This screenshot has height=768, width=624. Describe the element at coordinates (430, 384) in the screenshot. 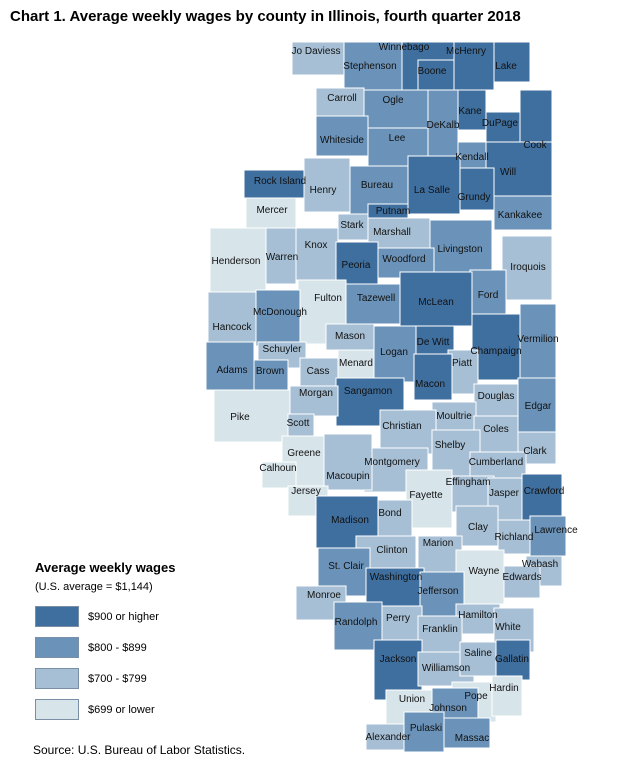

I see `county-label-macon: Macon` at that location.